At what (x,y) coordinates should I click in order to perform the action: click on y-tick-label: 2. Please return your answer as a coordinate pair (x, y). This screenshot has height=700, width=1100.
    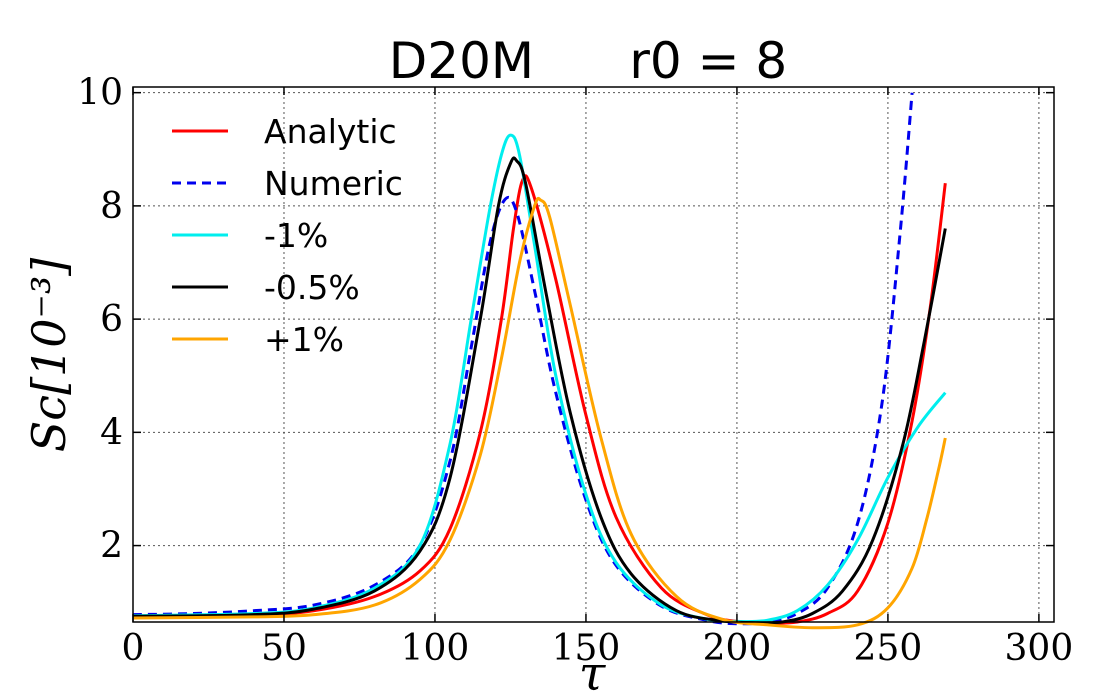
    Looking at the image, I should click on (111, 546).